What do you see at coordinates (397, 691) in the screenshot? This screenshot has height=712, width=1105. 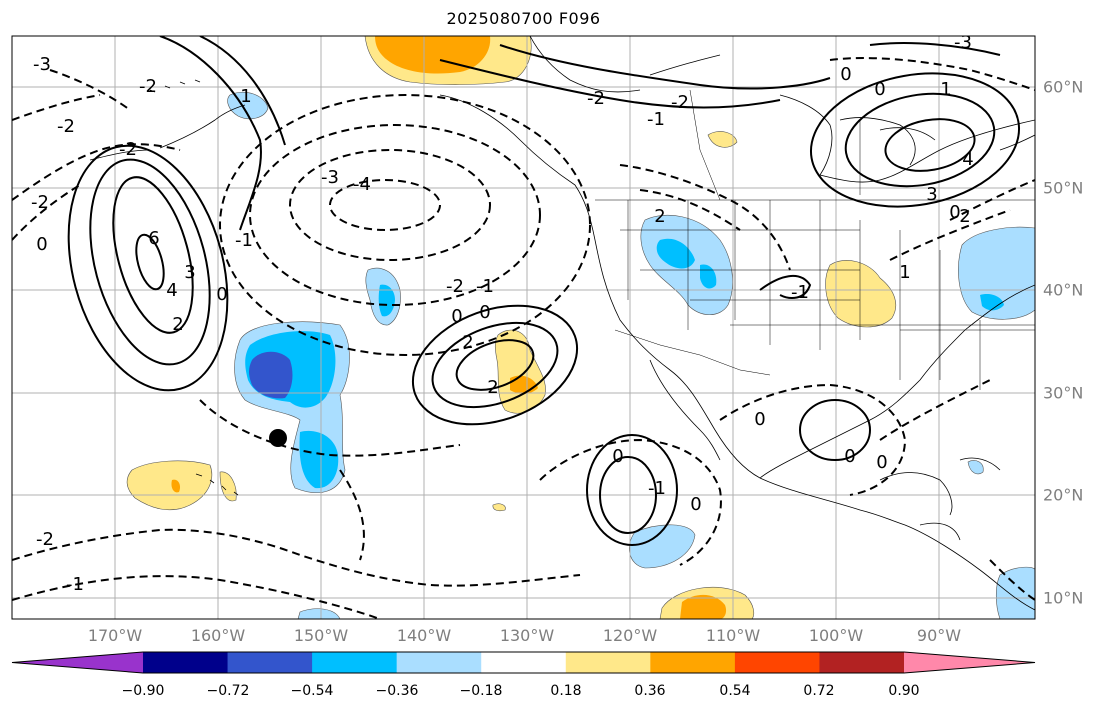 I see `colorbar-tick-label: −0.36` at bounding box center [397, 691].